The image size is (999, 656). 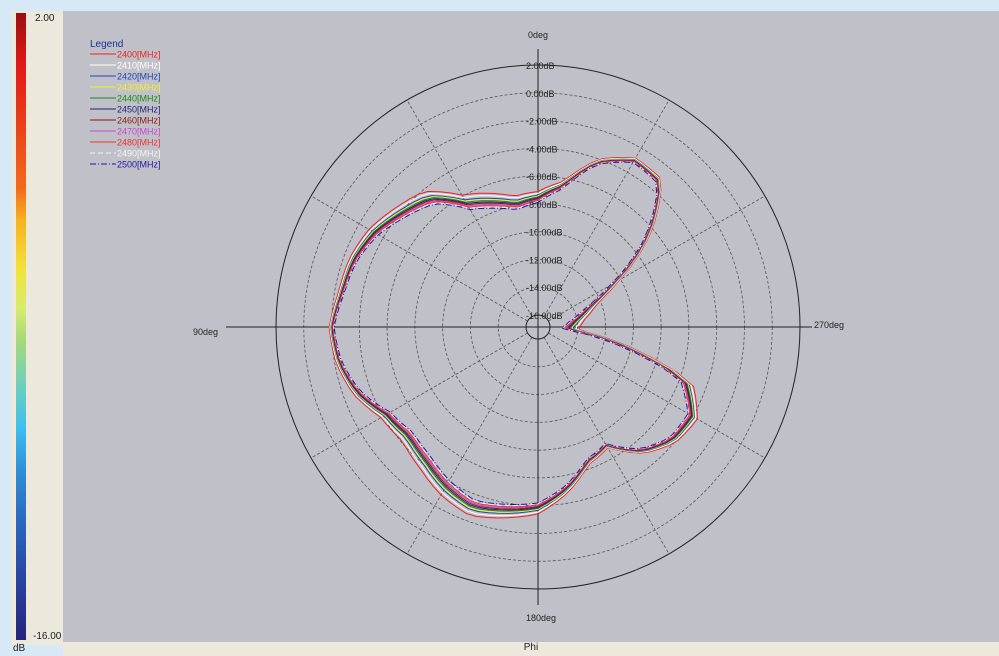 I want to click on legend-title: Legend, so click(x=106, y=44).